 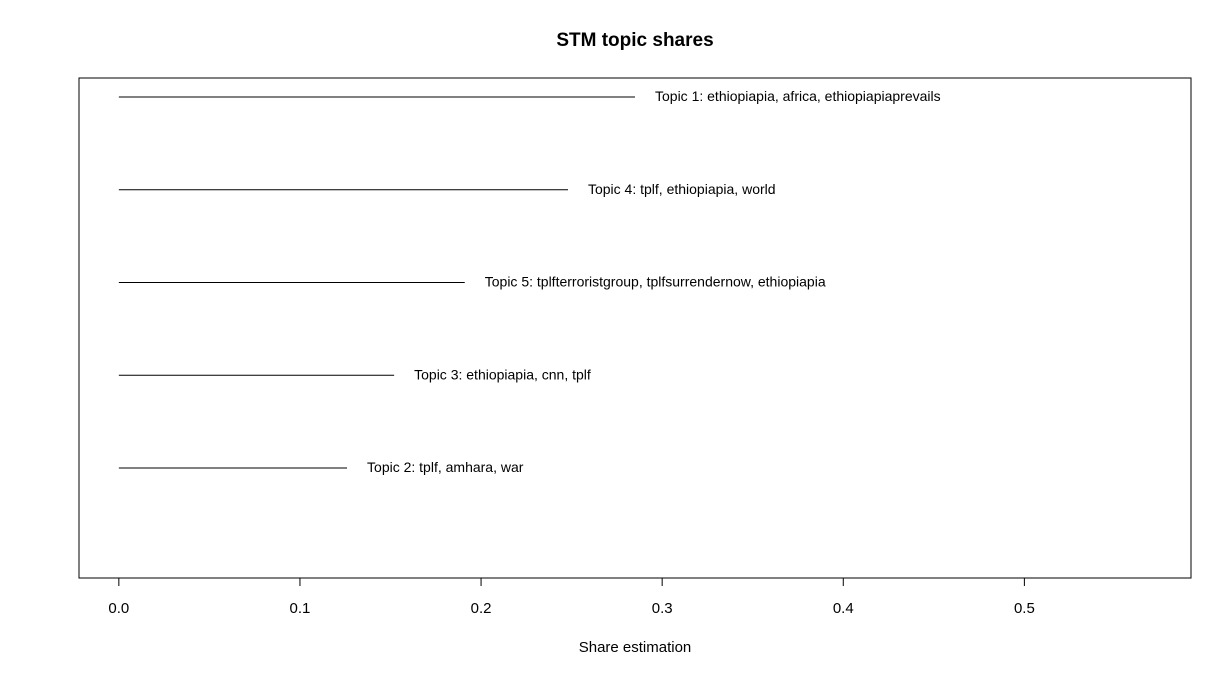 What do you see at coordinates (445, 467) in the screenshot?
I see `bar-label: Topic 2: tplf, amhara, war` at bounding box center [445, 467].